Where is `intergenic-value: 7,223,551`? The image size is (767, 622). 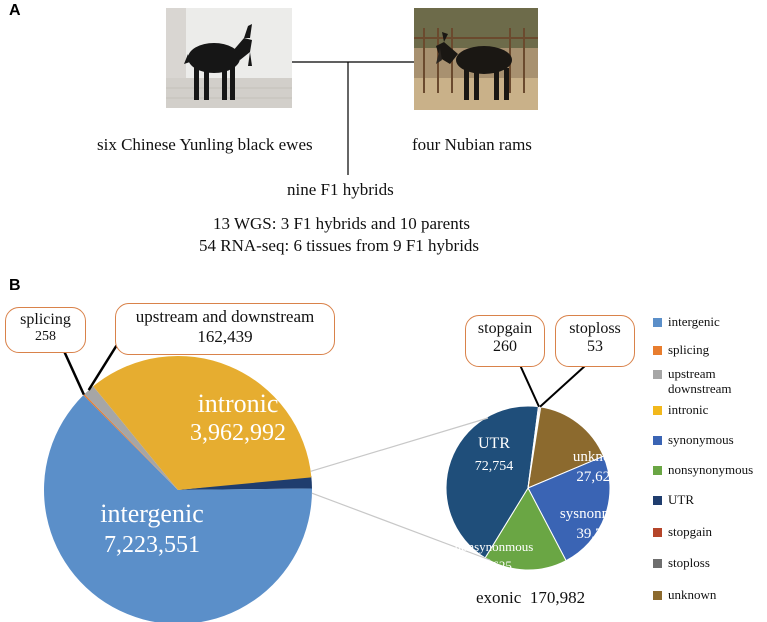
intergenic-value: 7,223,551 is located at coordinates (152, 545).